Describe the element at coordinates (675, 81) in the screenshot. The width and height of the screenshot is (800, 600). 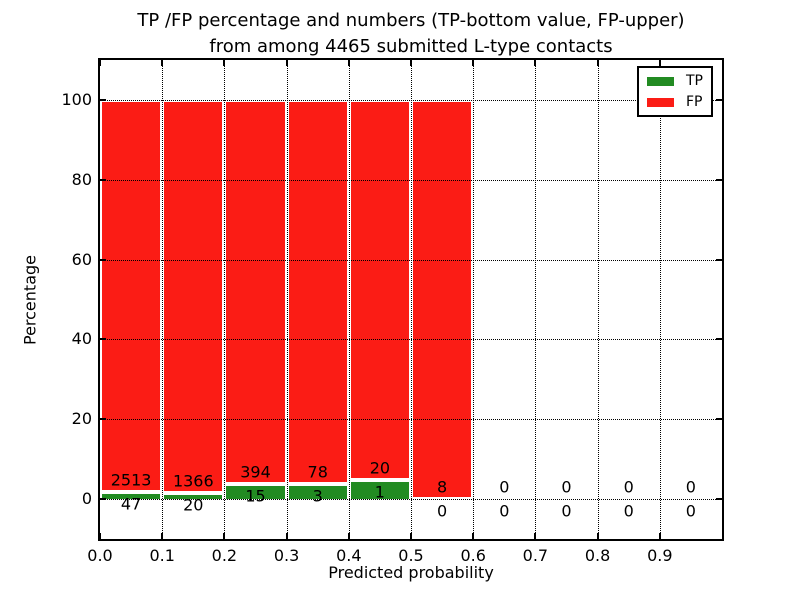
I see `legend-entry-tp: TP` at that location.